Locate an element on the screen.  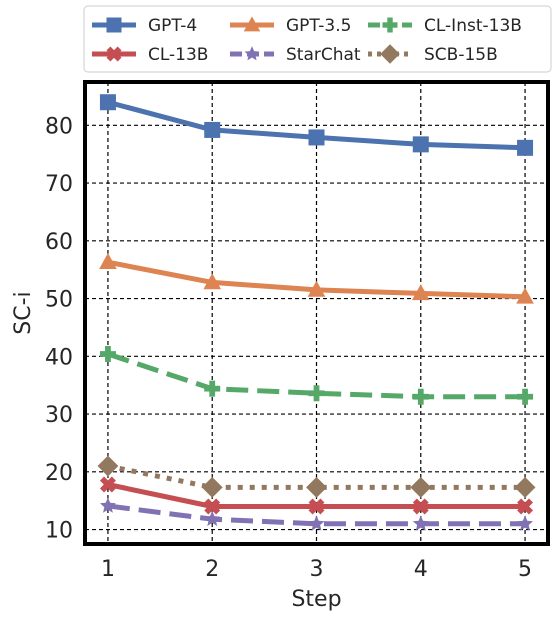
x-tick-label: 4 is located at coordinates (421, 569).